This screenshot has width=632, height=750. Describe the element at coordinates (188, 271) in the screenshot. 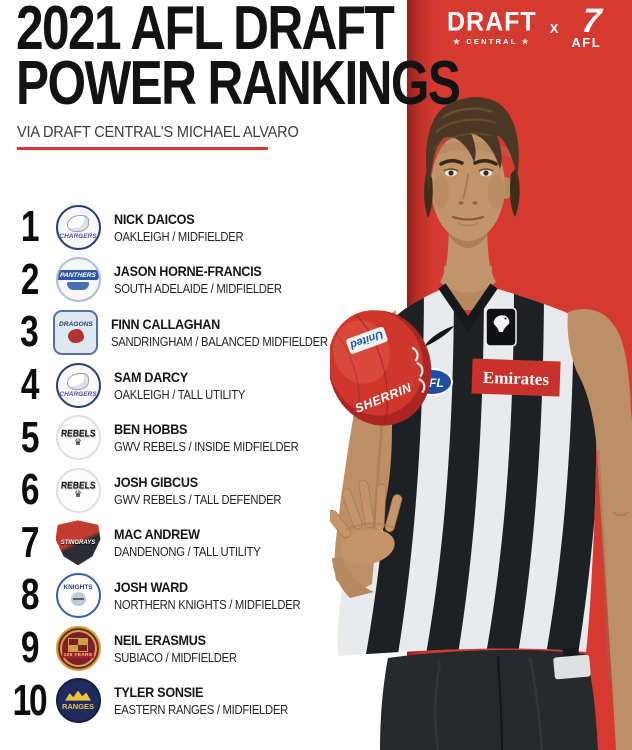

I see `player-name: JASON HORNE-FRANCIS` at that location.